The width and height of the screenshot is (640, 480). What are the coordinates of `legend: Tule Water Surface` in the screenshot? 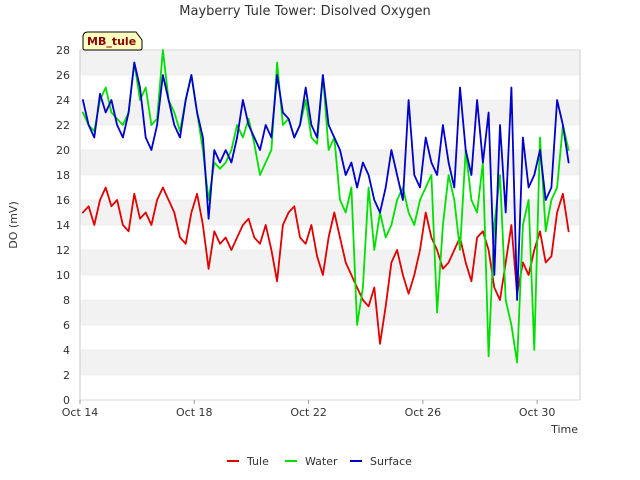 It's located at (319, 461).